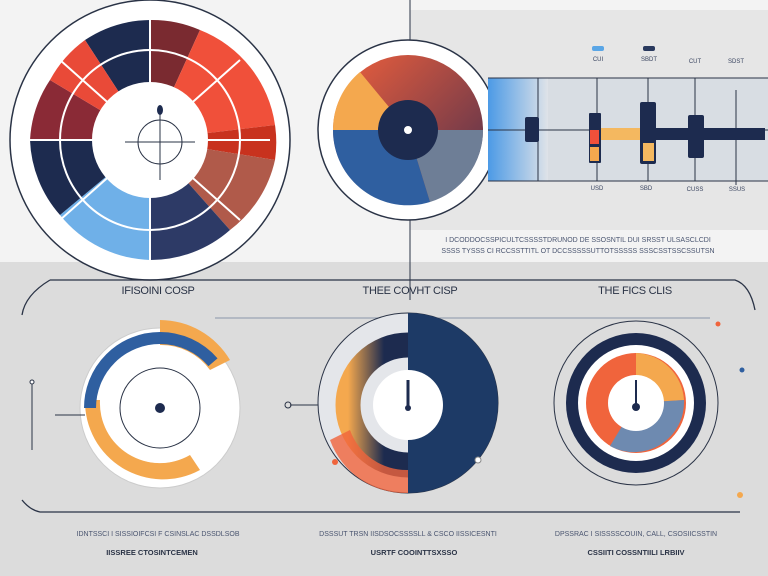  I want to click on pie-chart, so click(408, 130).